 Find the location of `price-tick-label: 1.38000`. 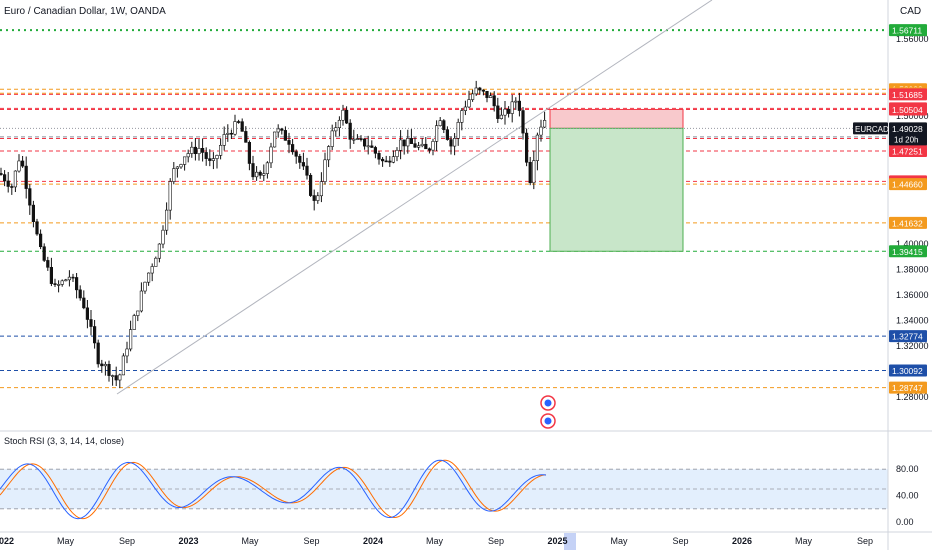

price-tick-label: 1.38000 is located at coordinates (912, 269).